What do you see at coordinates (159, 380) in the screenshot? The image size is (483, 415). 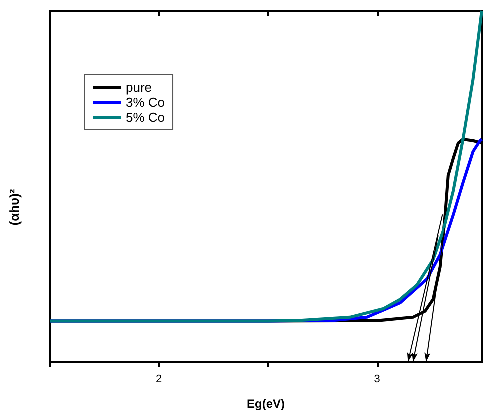 I see `x-tick-label: 2` at bounding box center [159, 380].